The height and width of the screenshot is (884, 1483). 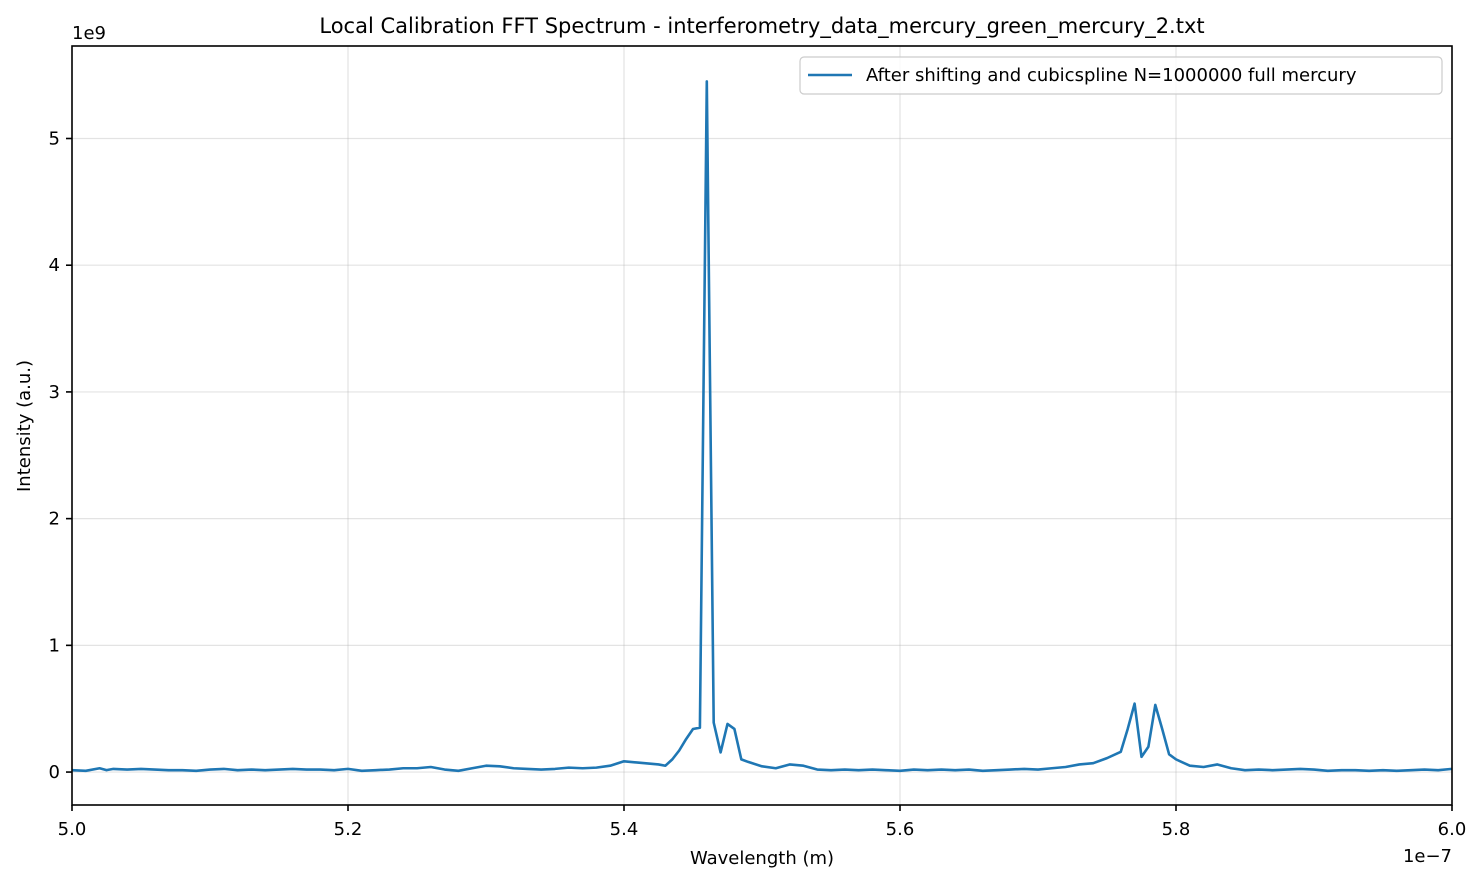 What do you see at coordinates (60, 455) in the screenshot?
I see `y-axis: 0 1 2 3 4 5` at bounding box center [60, 455].